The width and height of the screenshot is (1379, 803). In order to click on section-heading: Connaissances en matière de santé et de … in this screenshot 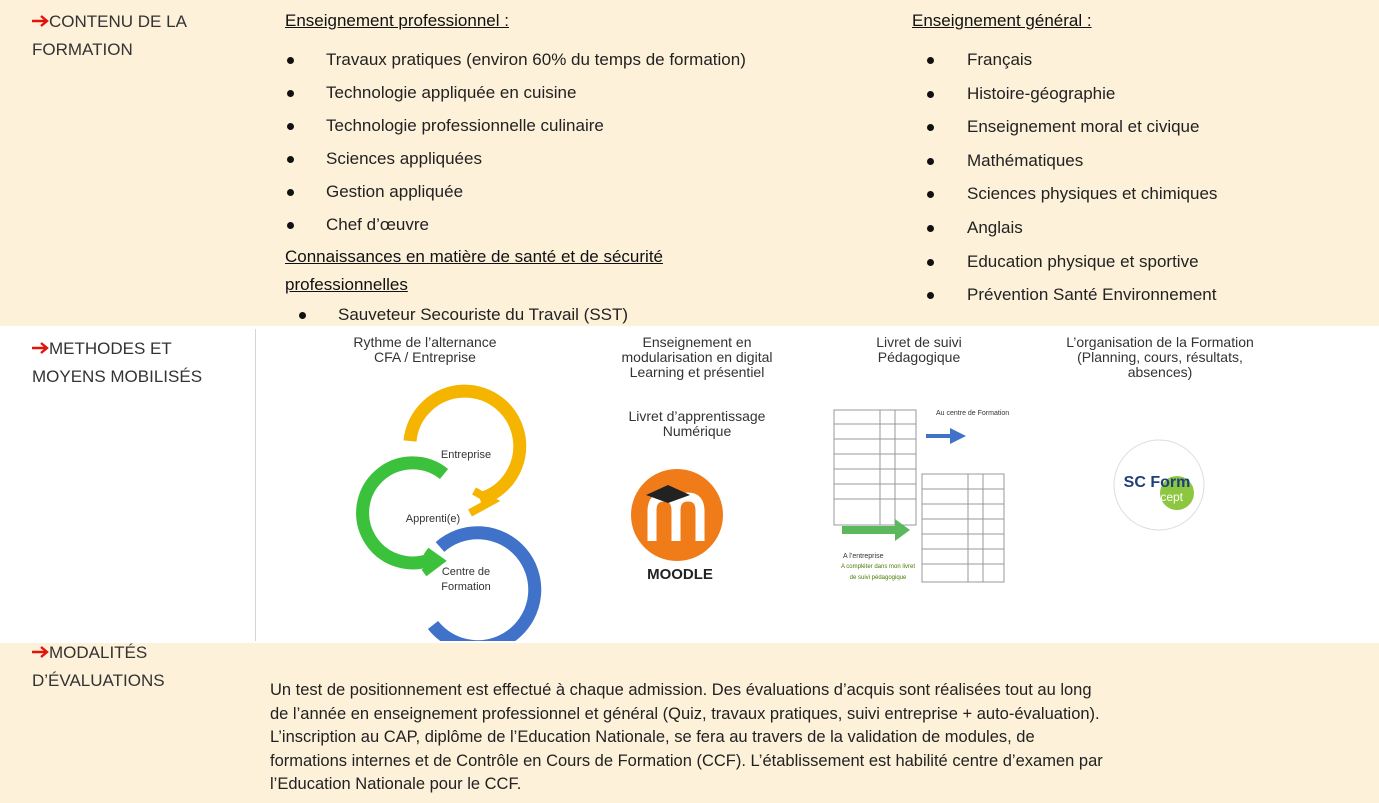, I will do `click(474, 256)`.